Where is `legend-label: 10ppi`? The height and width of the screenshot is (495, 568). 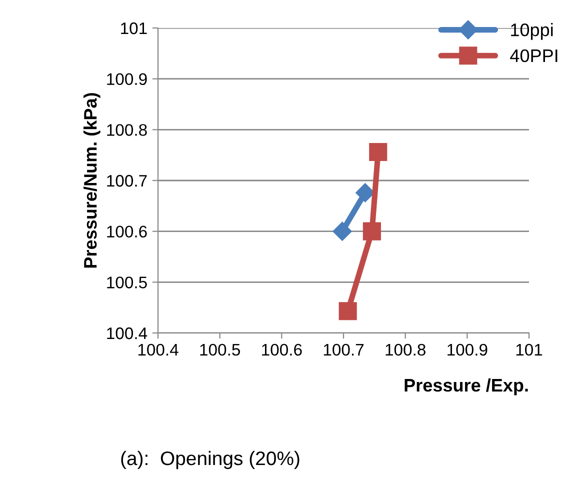
legend-label: 10ppi is located at coordinates (532, 31).